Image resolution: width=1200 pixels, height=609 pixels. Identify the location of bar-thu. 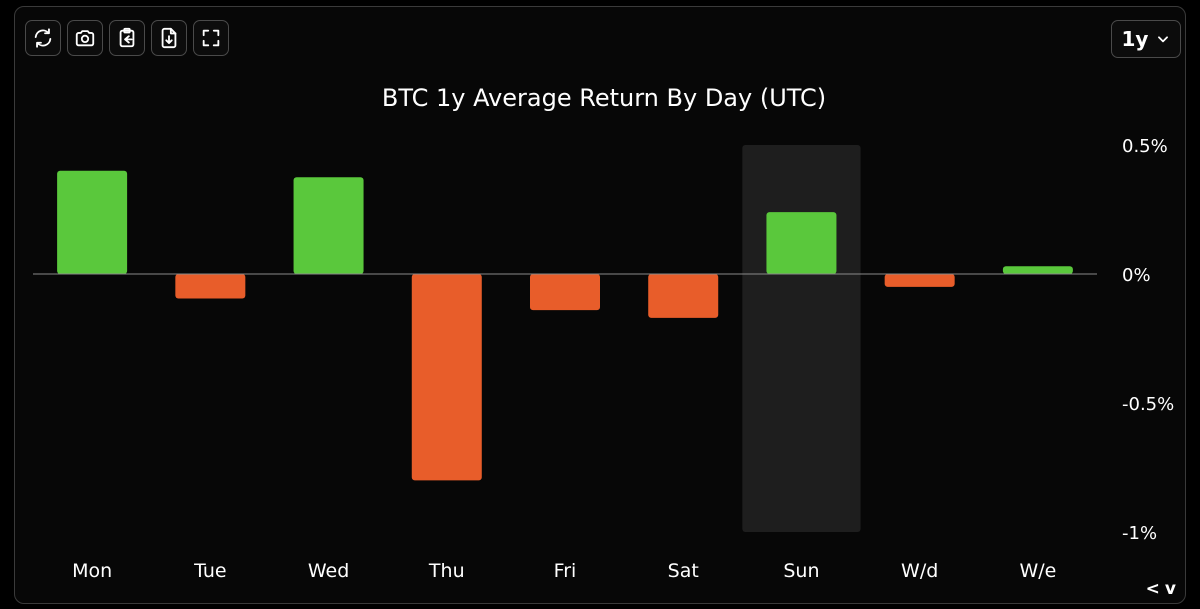
(446, 377).